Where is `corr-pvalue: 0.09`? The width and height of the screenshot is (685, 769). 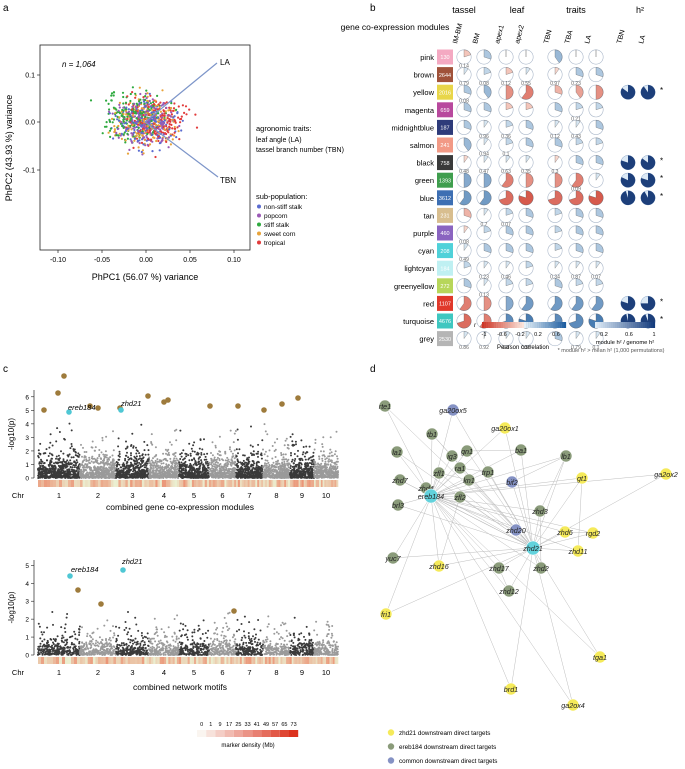
corr-pvalue: 0.09 is located at coordinates (576, 190).